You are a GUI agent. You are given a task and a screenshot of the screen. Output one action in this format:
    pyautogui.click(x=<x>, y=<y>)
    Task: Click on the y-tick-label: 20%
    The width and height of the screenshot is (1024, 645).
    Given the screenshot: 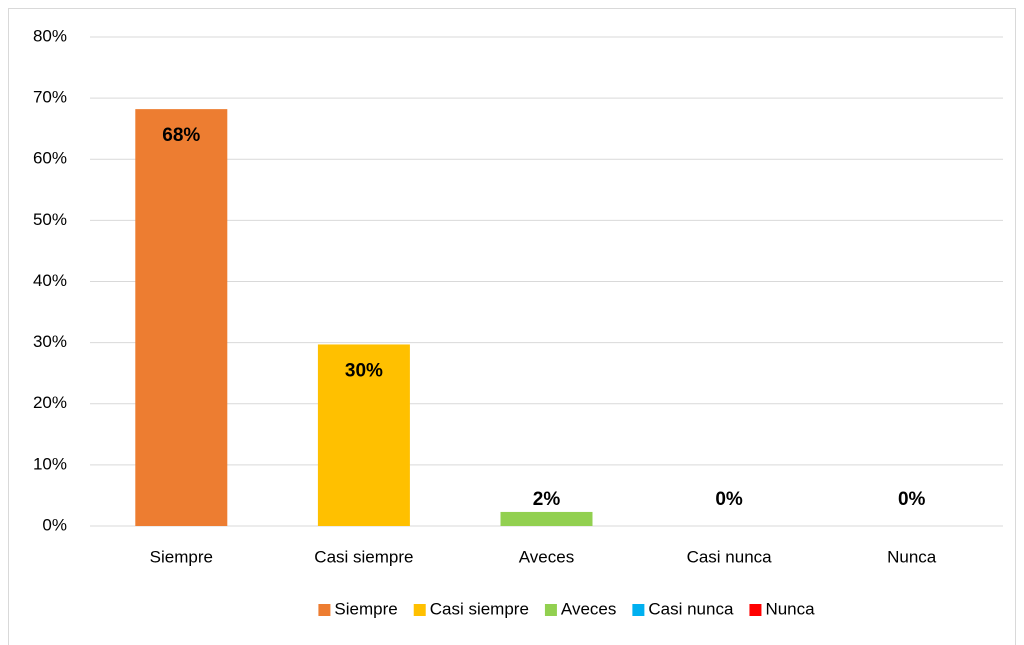 What is the action you would take?
    pyautogui.click(x=50, y=402)
    